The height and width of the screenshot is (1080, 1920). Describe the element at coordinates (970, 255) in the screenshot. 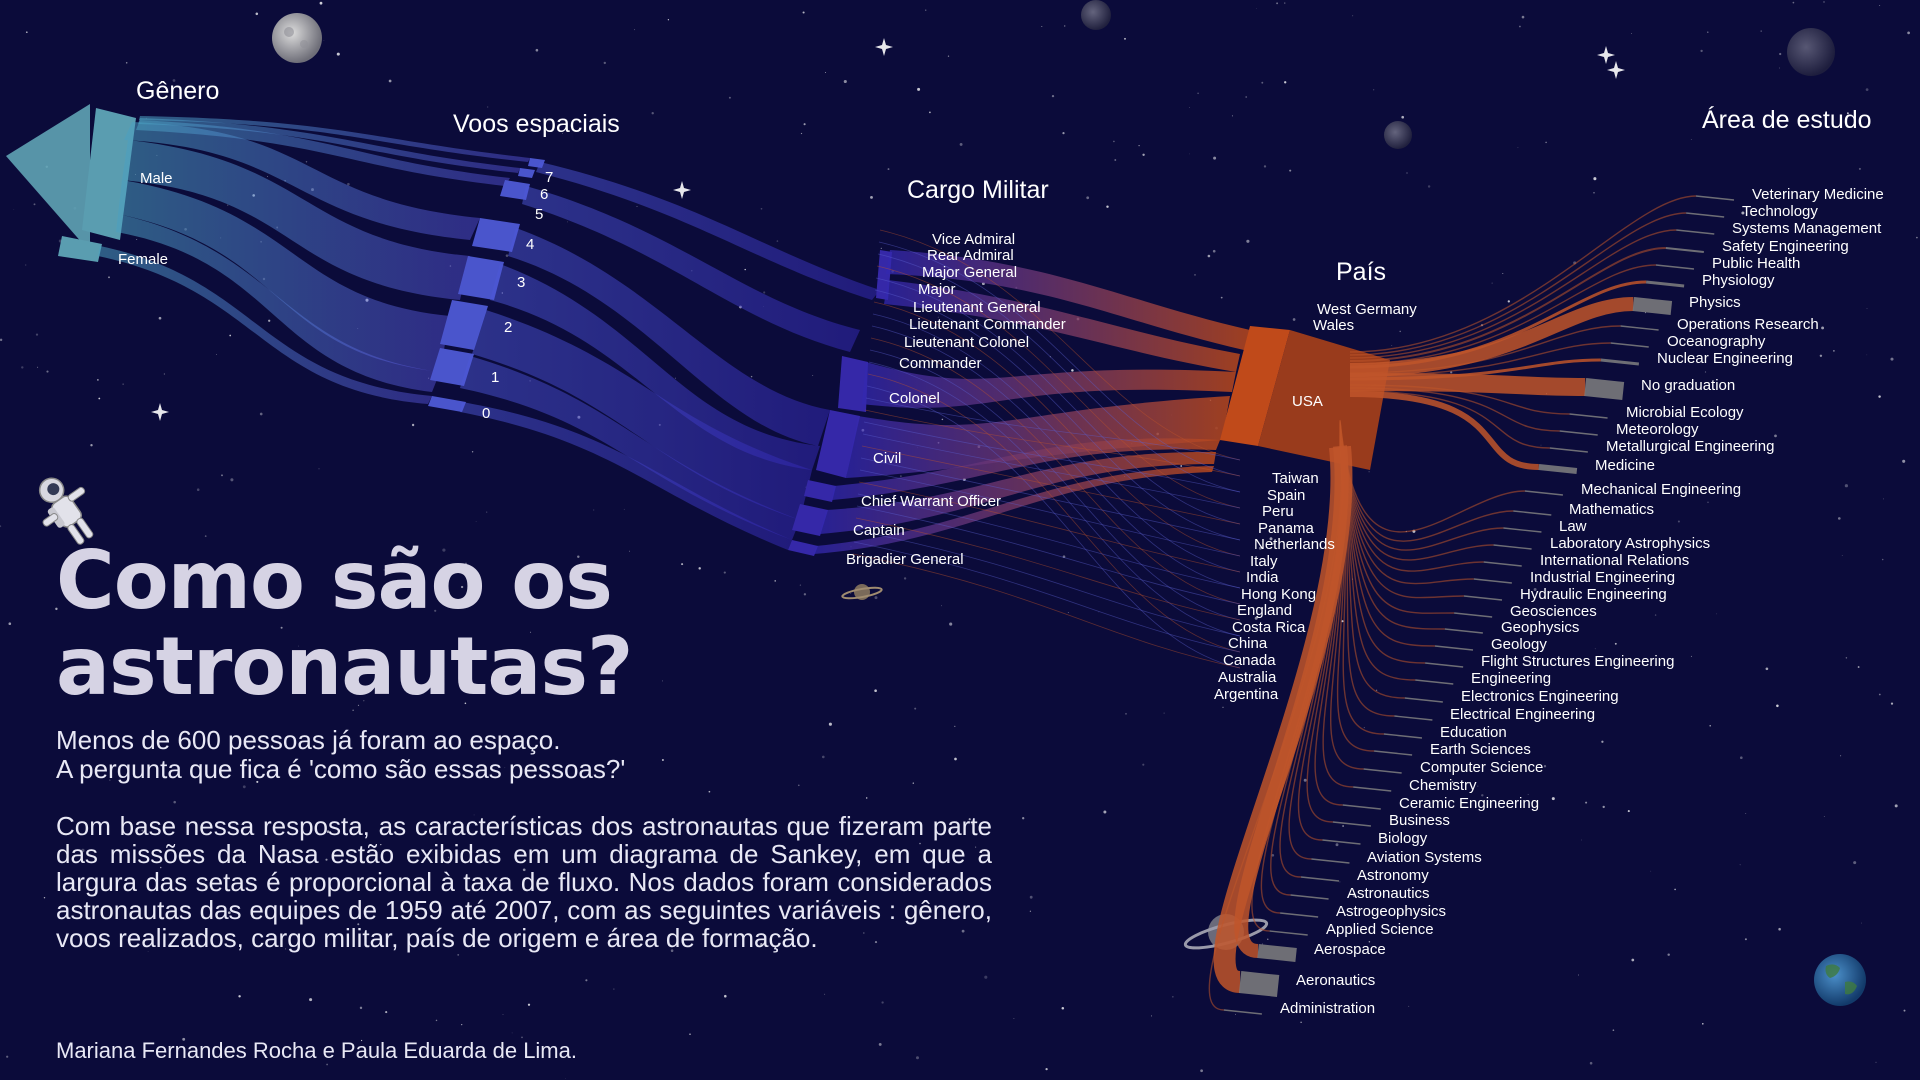

I see `rank-label: Rear Admiral` at that location.